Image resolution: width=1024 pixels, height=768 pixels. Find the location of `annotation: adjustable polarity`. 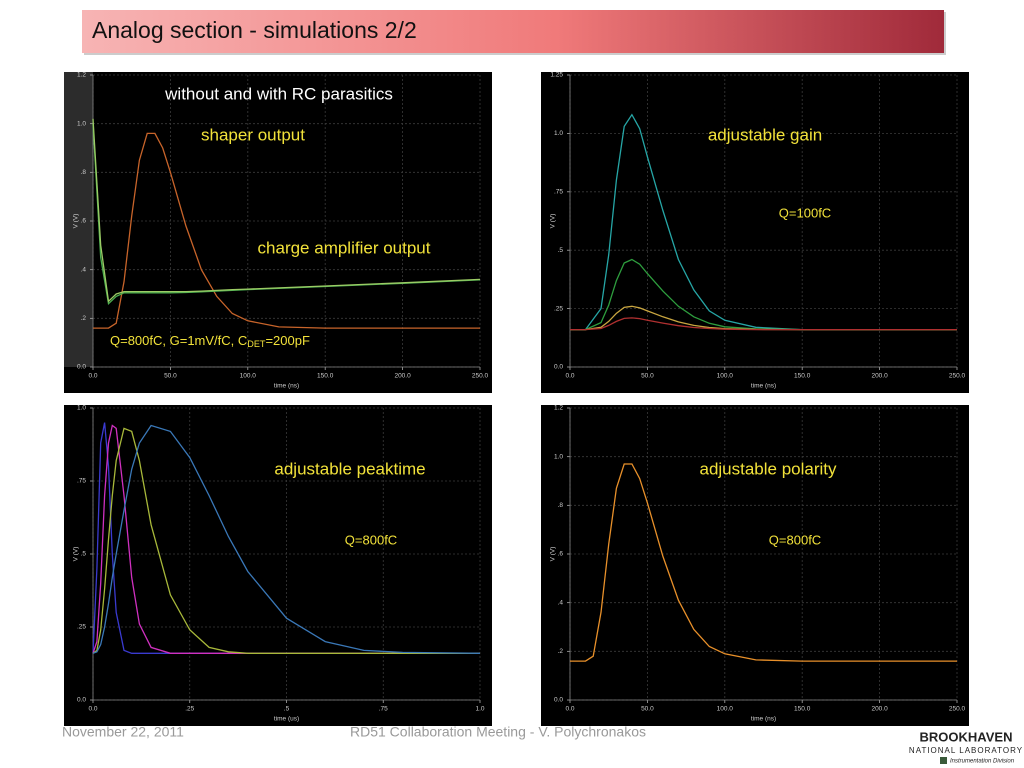

annotation: adjustable polarity is located at coordinates (768, 468).